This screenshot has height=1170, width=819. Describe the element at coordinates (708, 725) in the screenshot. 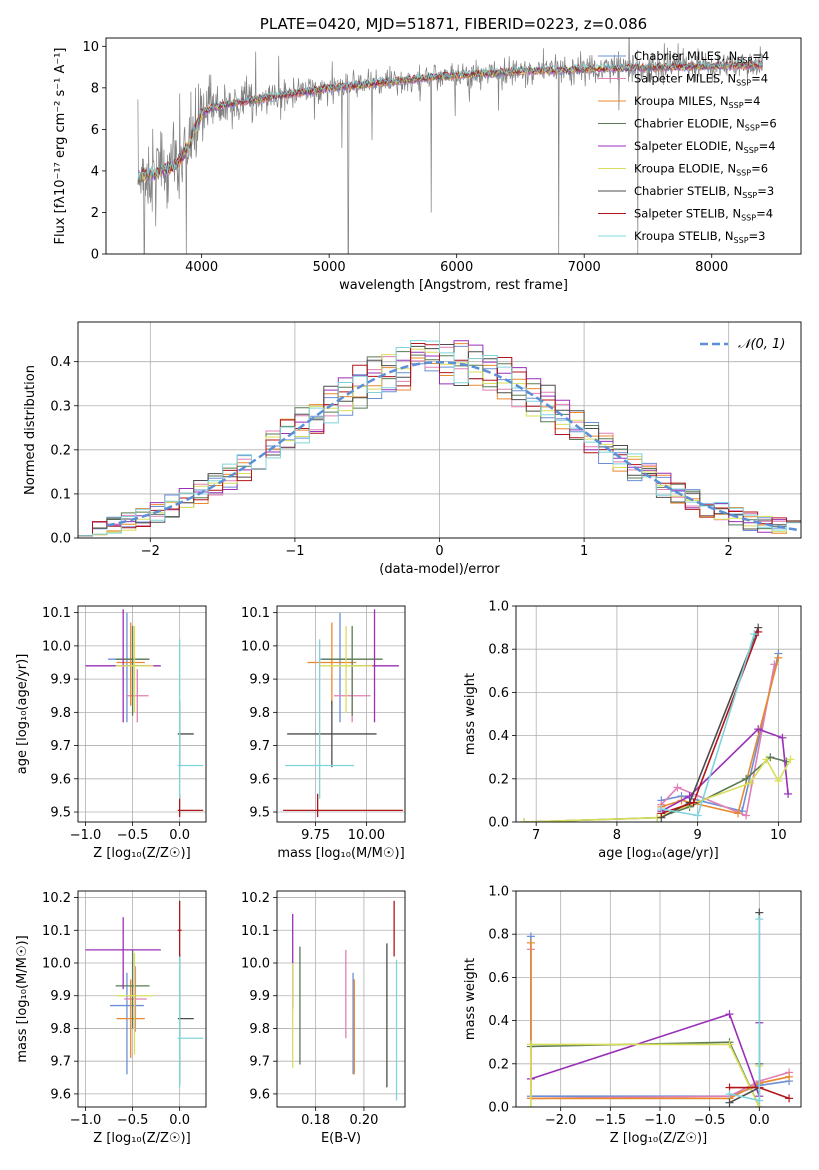

I see `weight-line-kroupa-stelib` at that location.